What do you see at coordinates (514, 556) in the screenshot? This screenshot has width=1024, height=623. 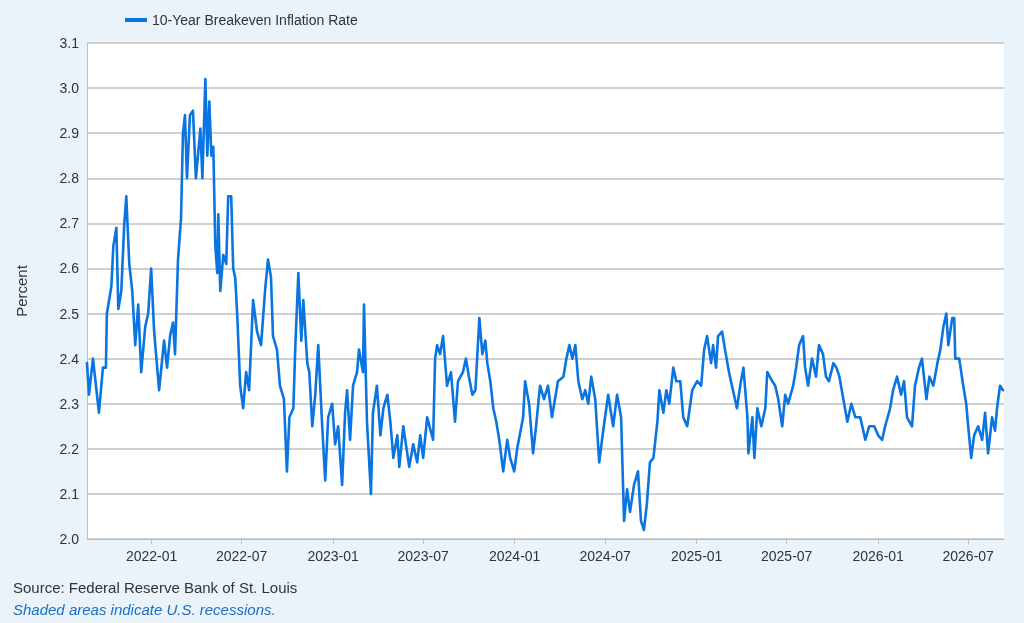 I see `x-tick-label: 2024-01` at bounding box center [514, 556].